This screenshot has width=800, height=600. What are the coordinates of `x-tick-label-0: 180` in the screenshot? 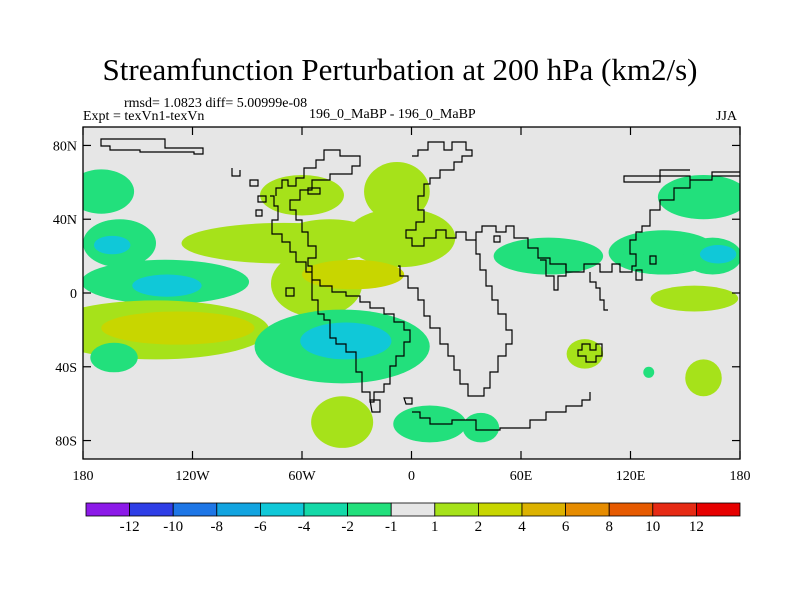 It's located at (83, 476).